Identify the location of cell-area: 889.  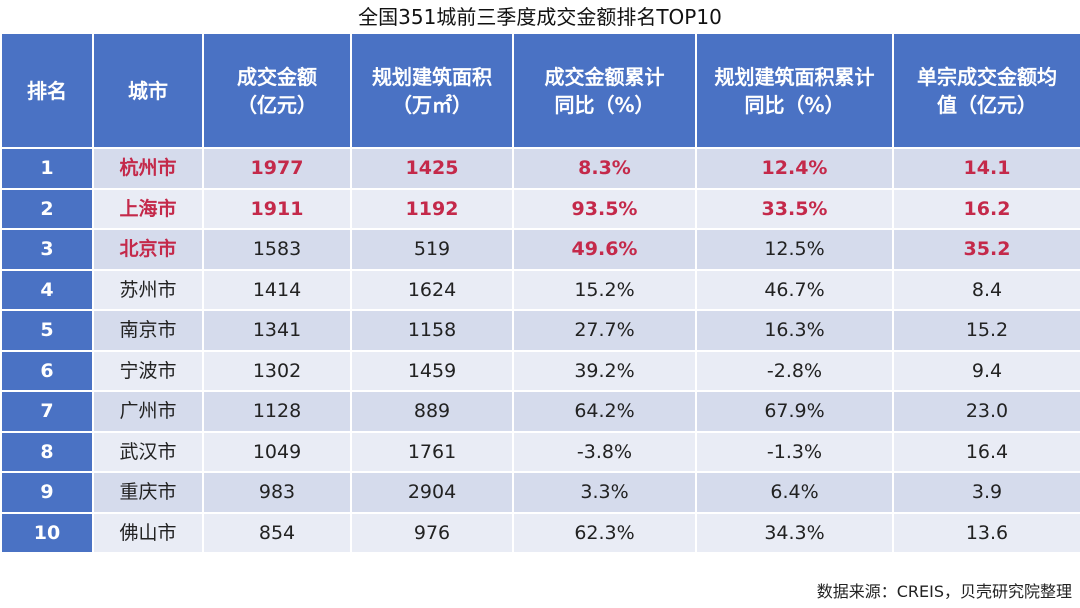
(432, 411).